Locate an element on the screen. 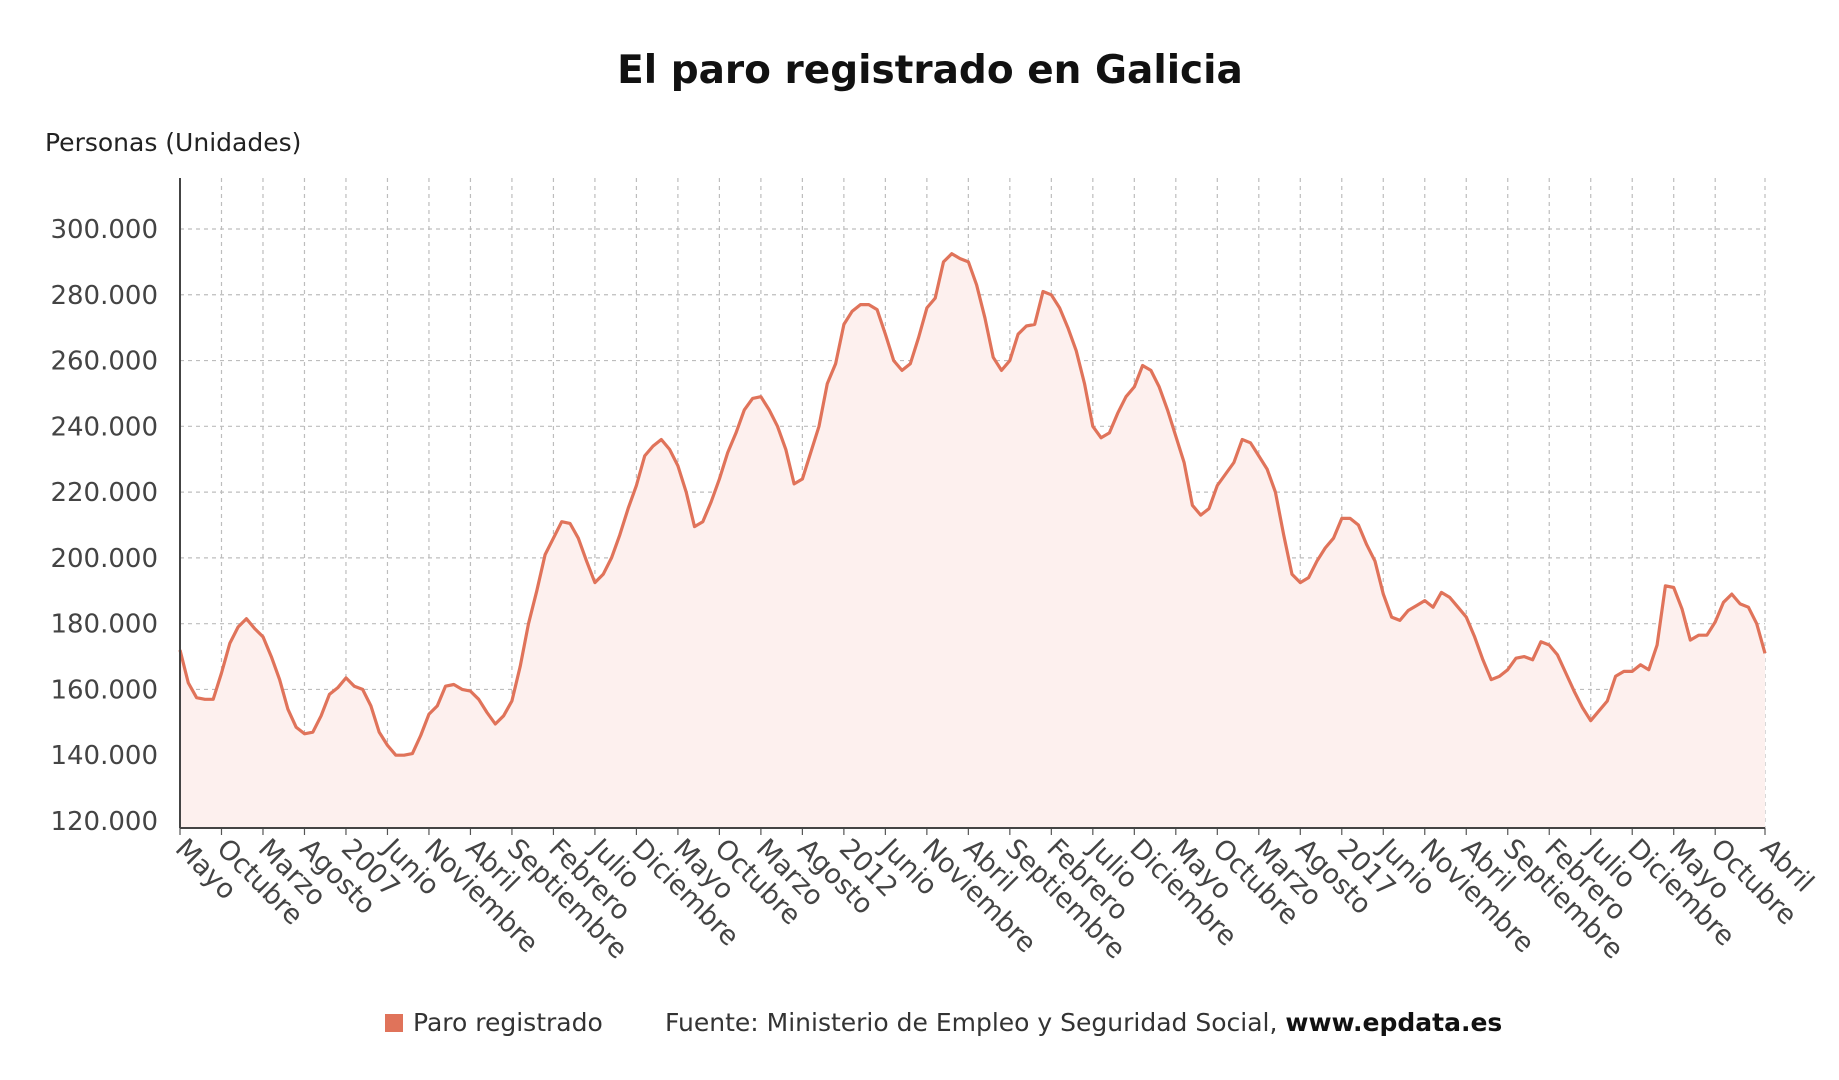 The width and height of the screenshot is (1839, 1080). y-tick-label: 300.000 is located at coordinates (104, 230).